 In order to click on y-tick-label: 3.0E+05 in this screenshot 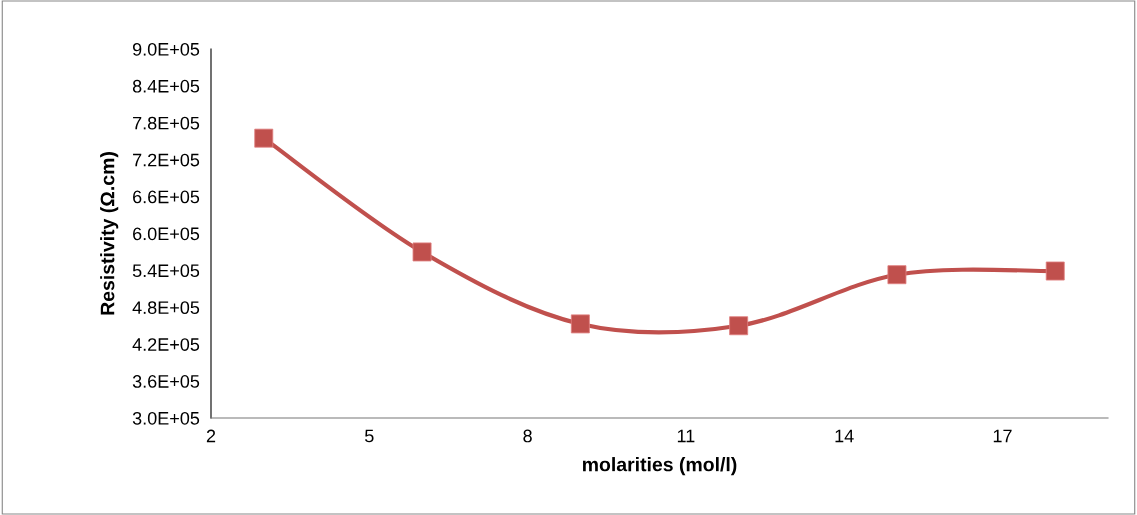, I will do `click(166, 418)`.